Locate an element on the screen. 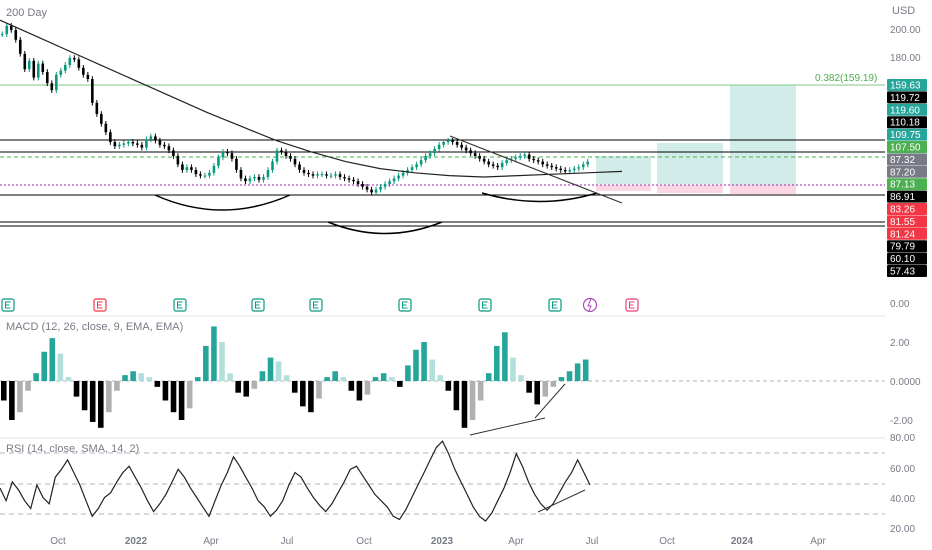 This screenshot has width=932, height=550. rsi-tick-40: 40.00 is located at coordinates (902, 499).